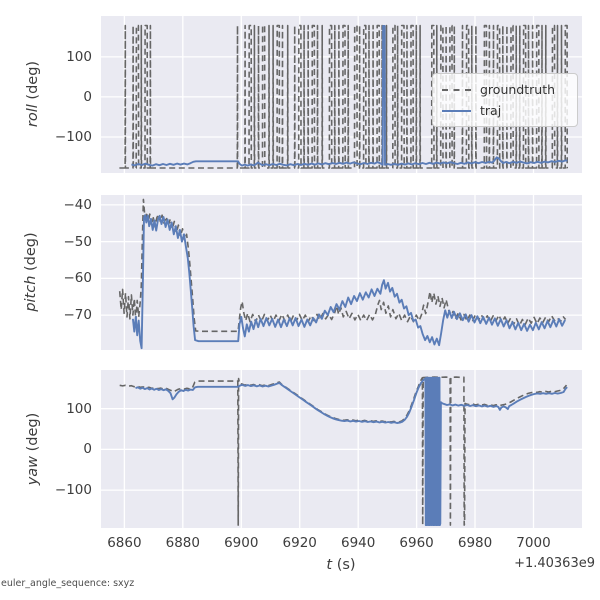  Describe the element at coordinates (518, 89) in the screenshot. I see `legend-label-groundtruth: groundtruth` at that location.